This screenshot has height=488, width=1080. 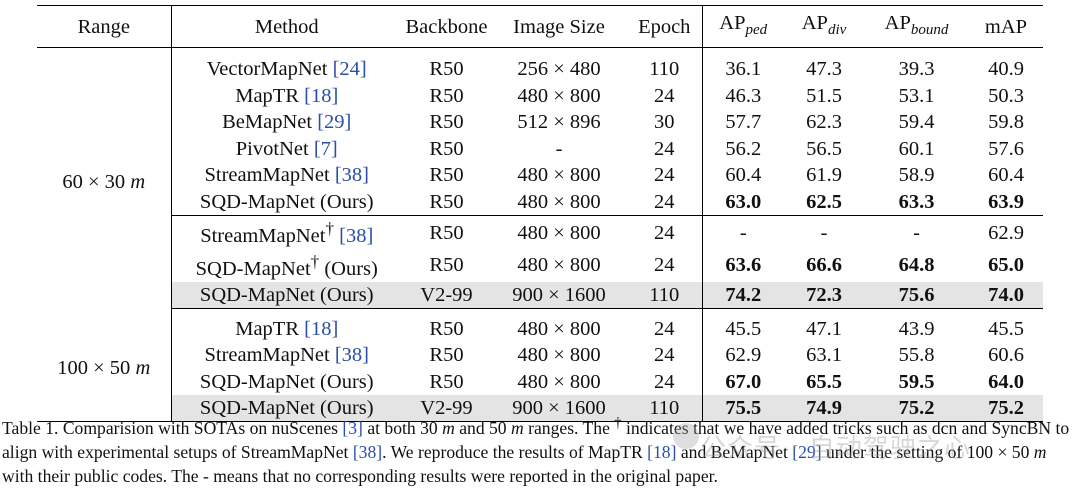 I want to click on header-ap-bound: APbound, so click(x=916, y=25).